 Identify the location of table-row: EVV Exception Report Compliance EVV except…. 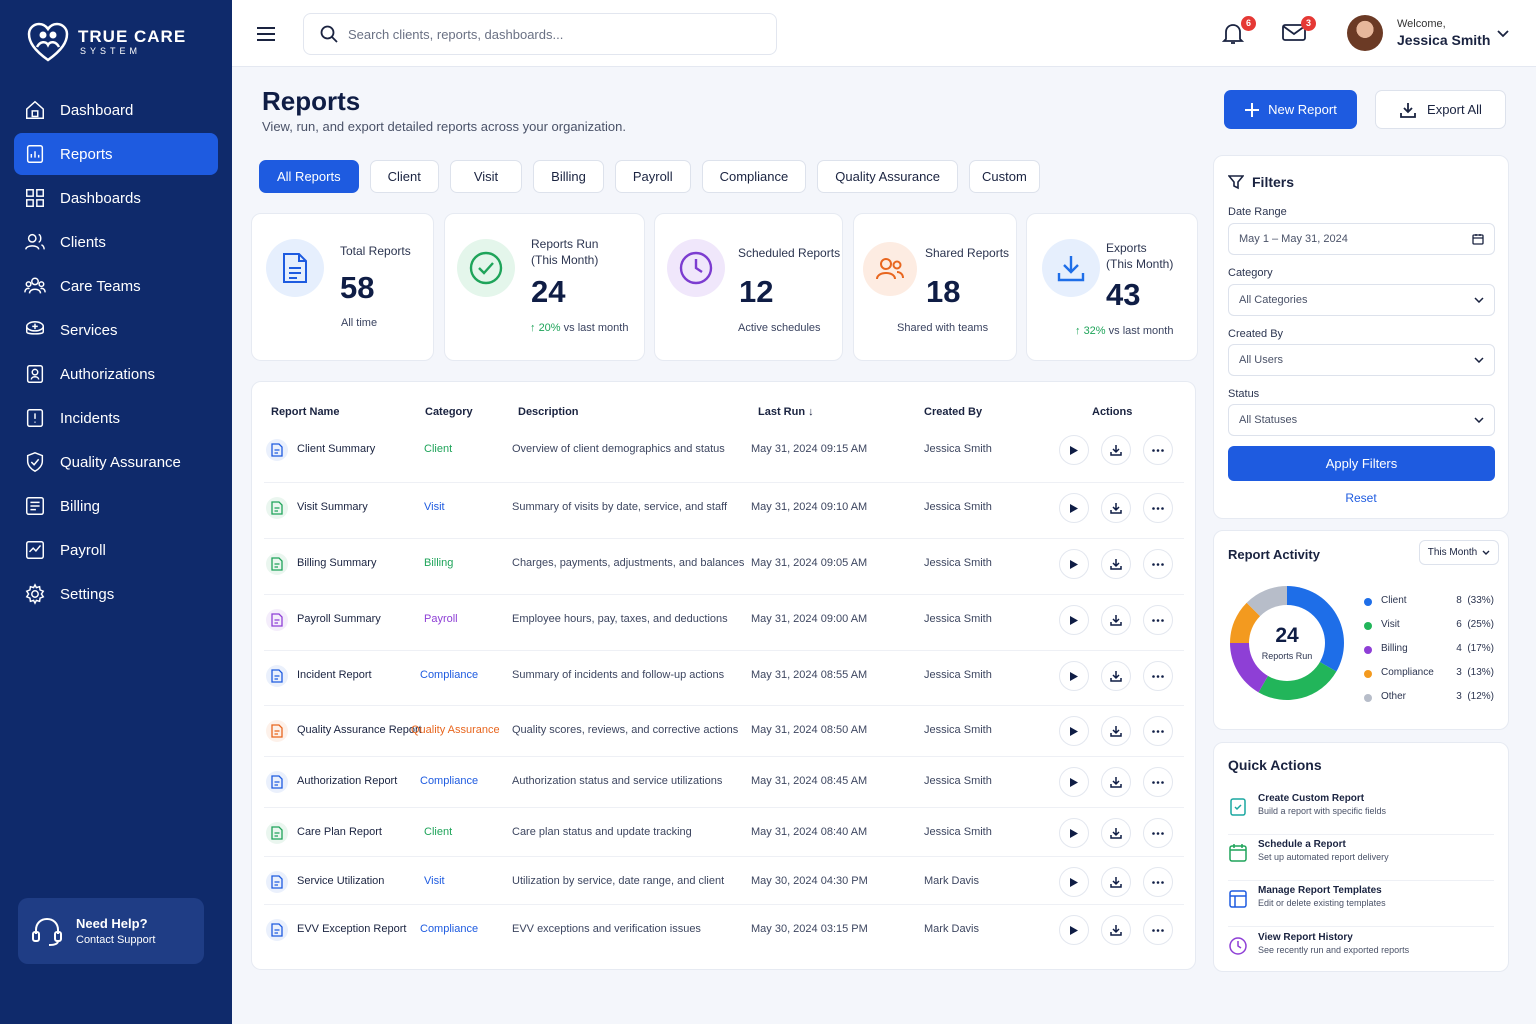
(724, 930).